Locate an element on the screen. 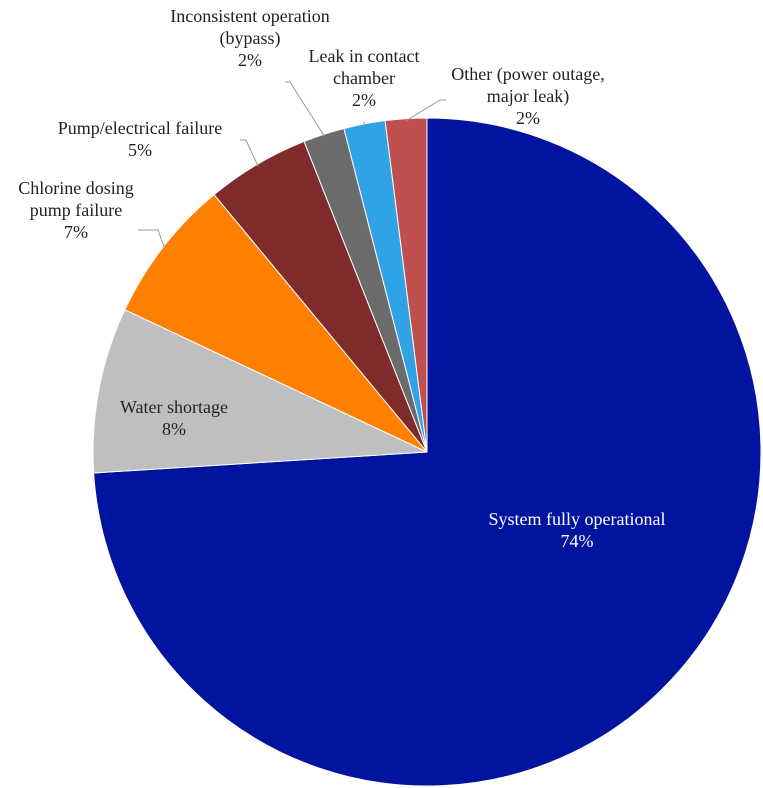 The image size is (763, 788). slice-label-7: Other (power outage, major leak) 2% is located at coordinates (527, 96).